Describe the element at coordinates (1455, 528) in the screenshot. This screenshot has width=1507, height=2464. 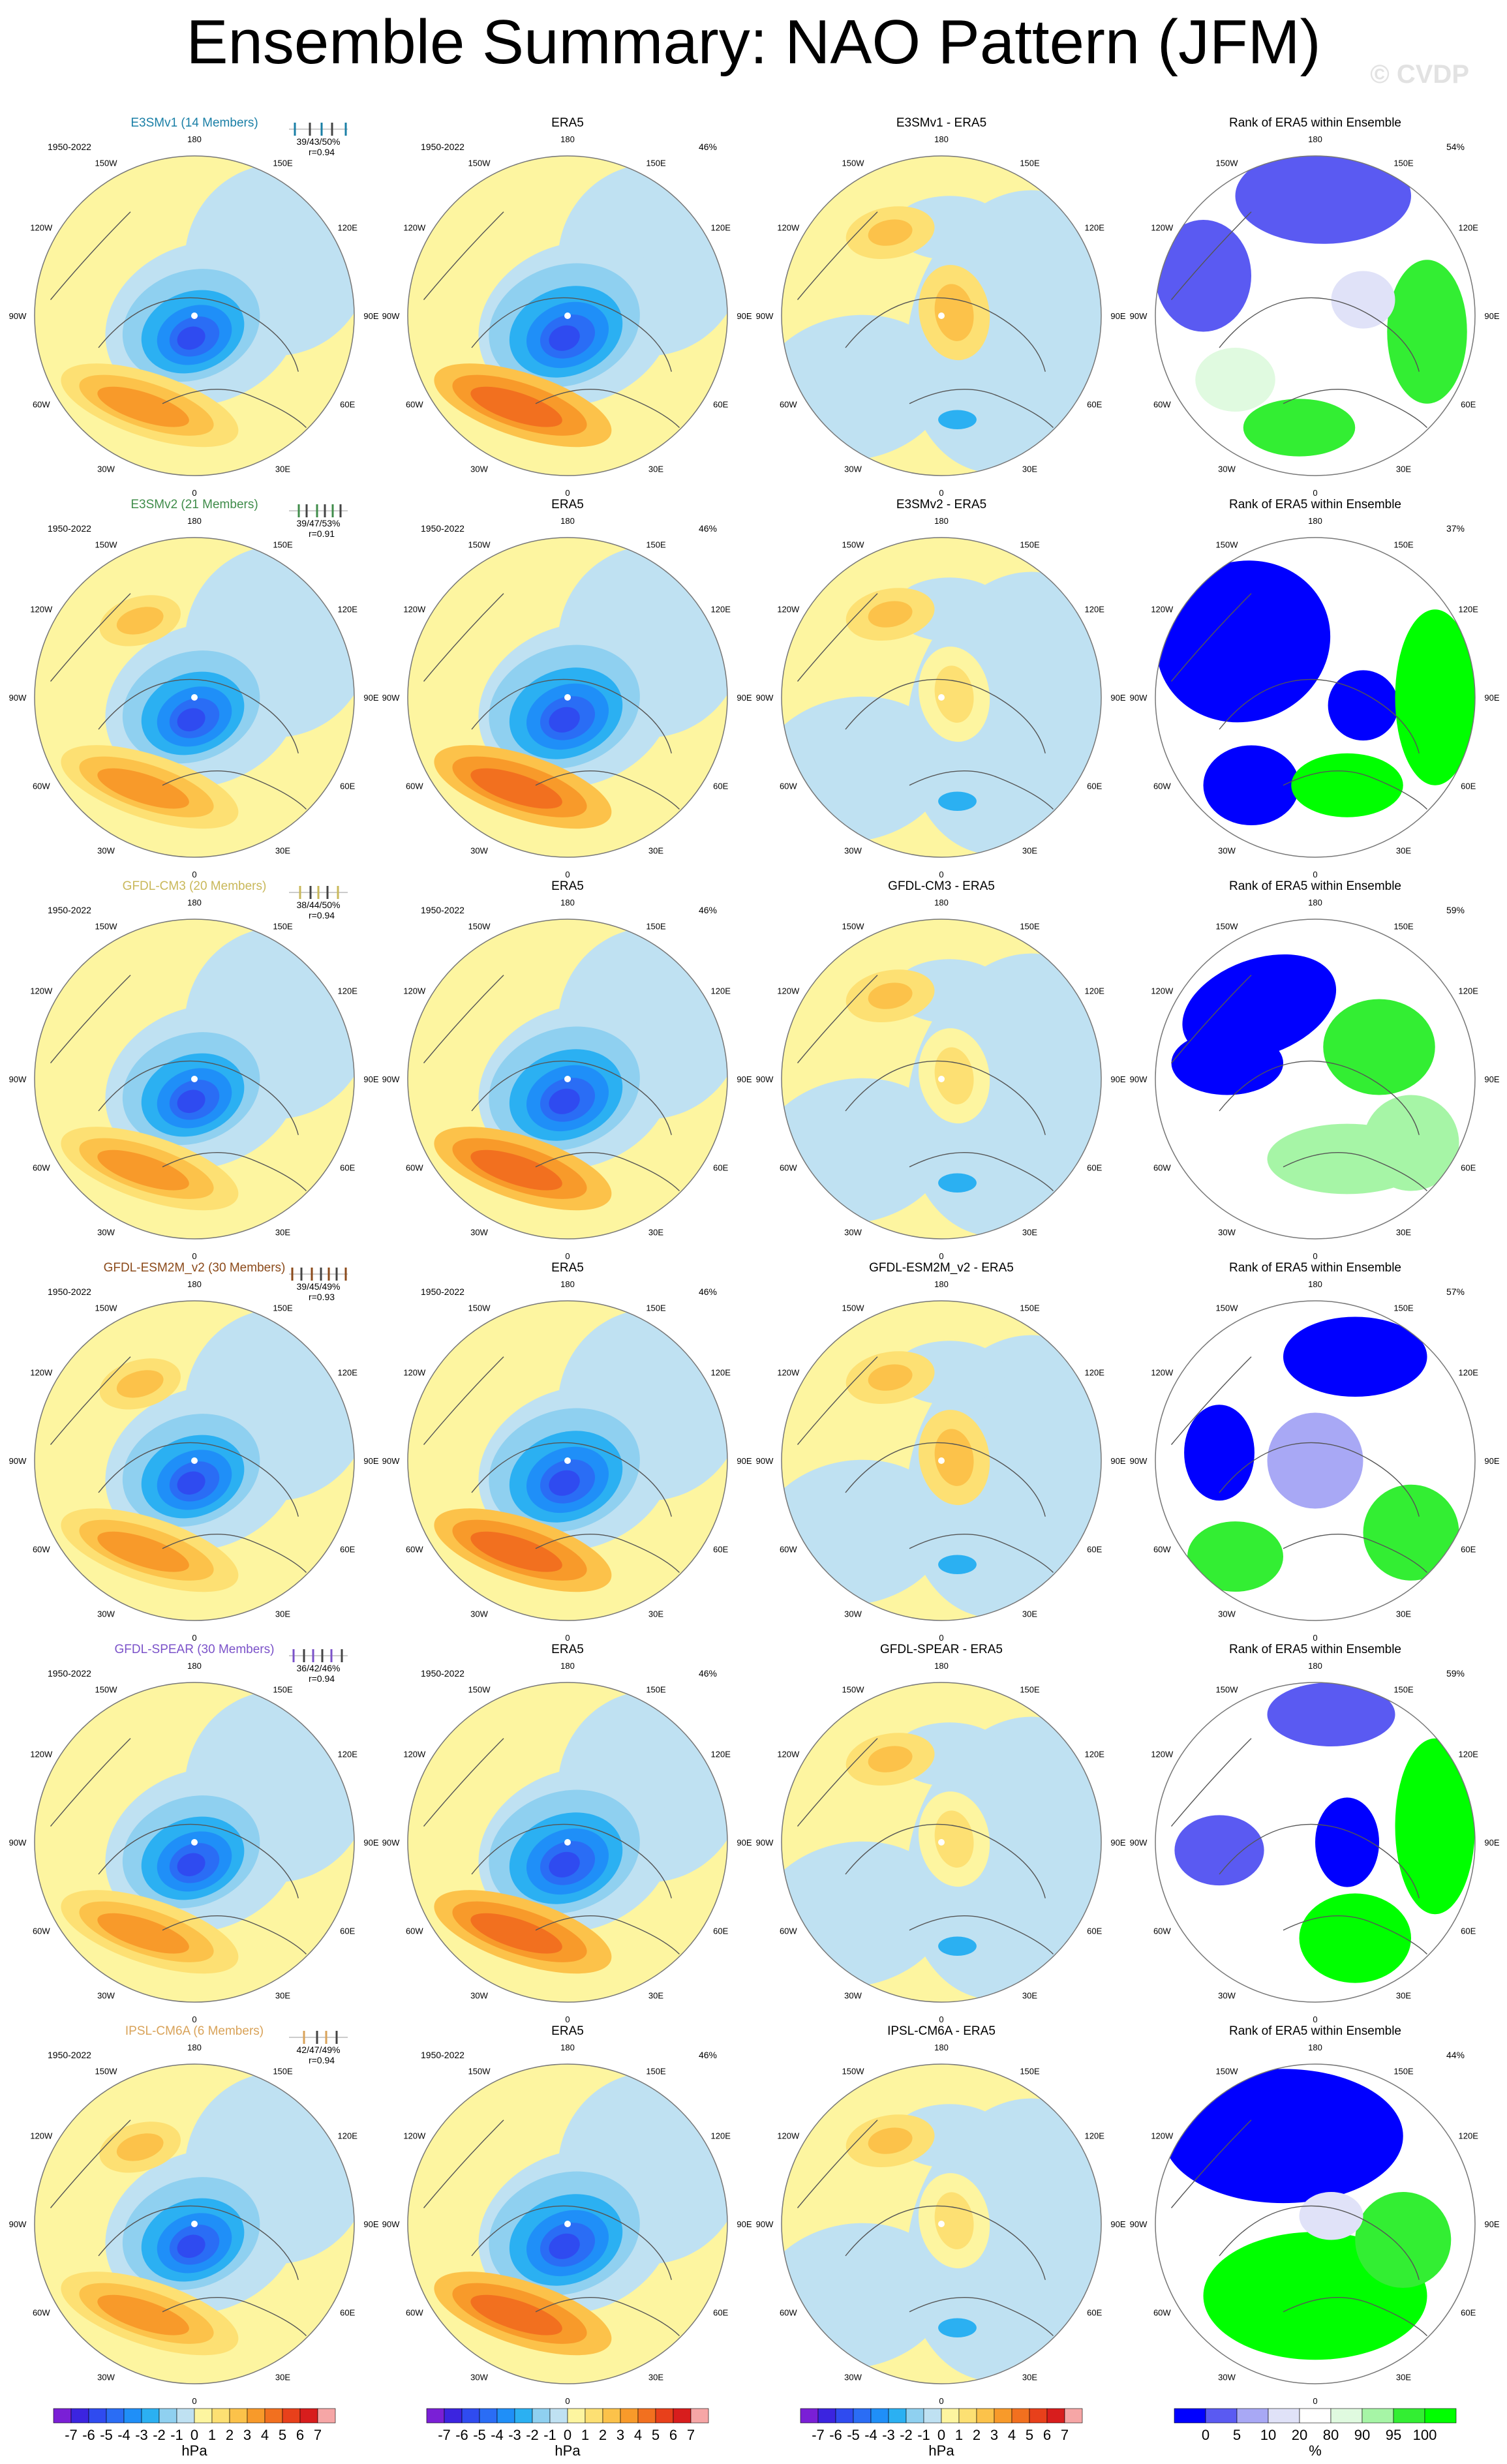
I see `rank-percent: 37%` at that location.